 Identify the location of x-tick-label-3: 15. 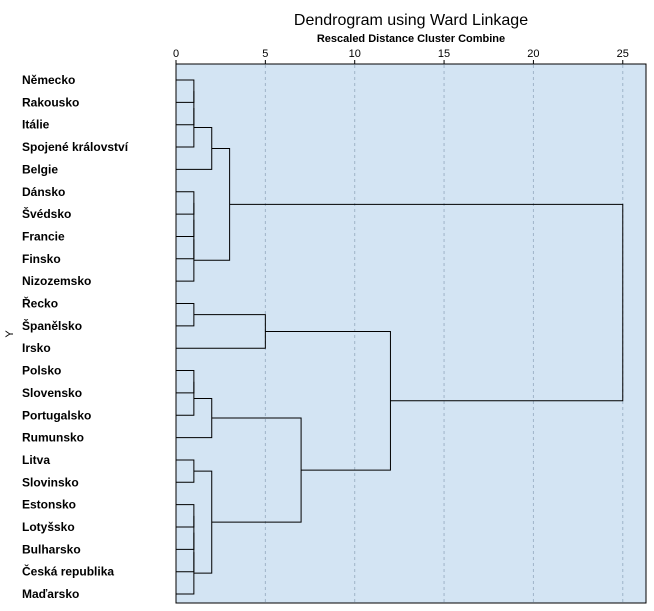
(444, 54).